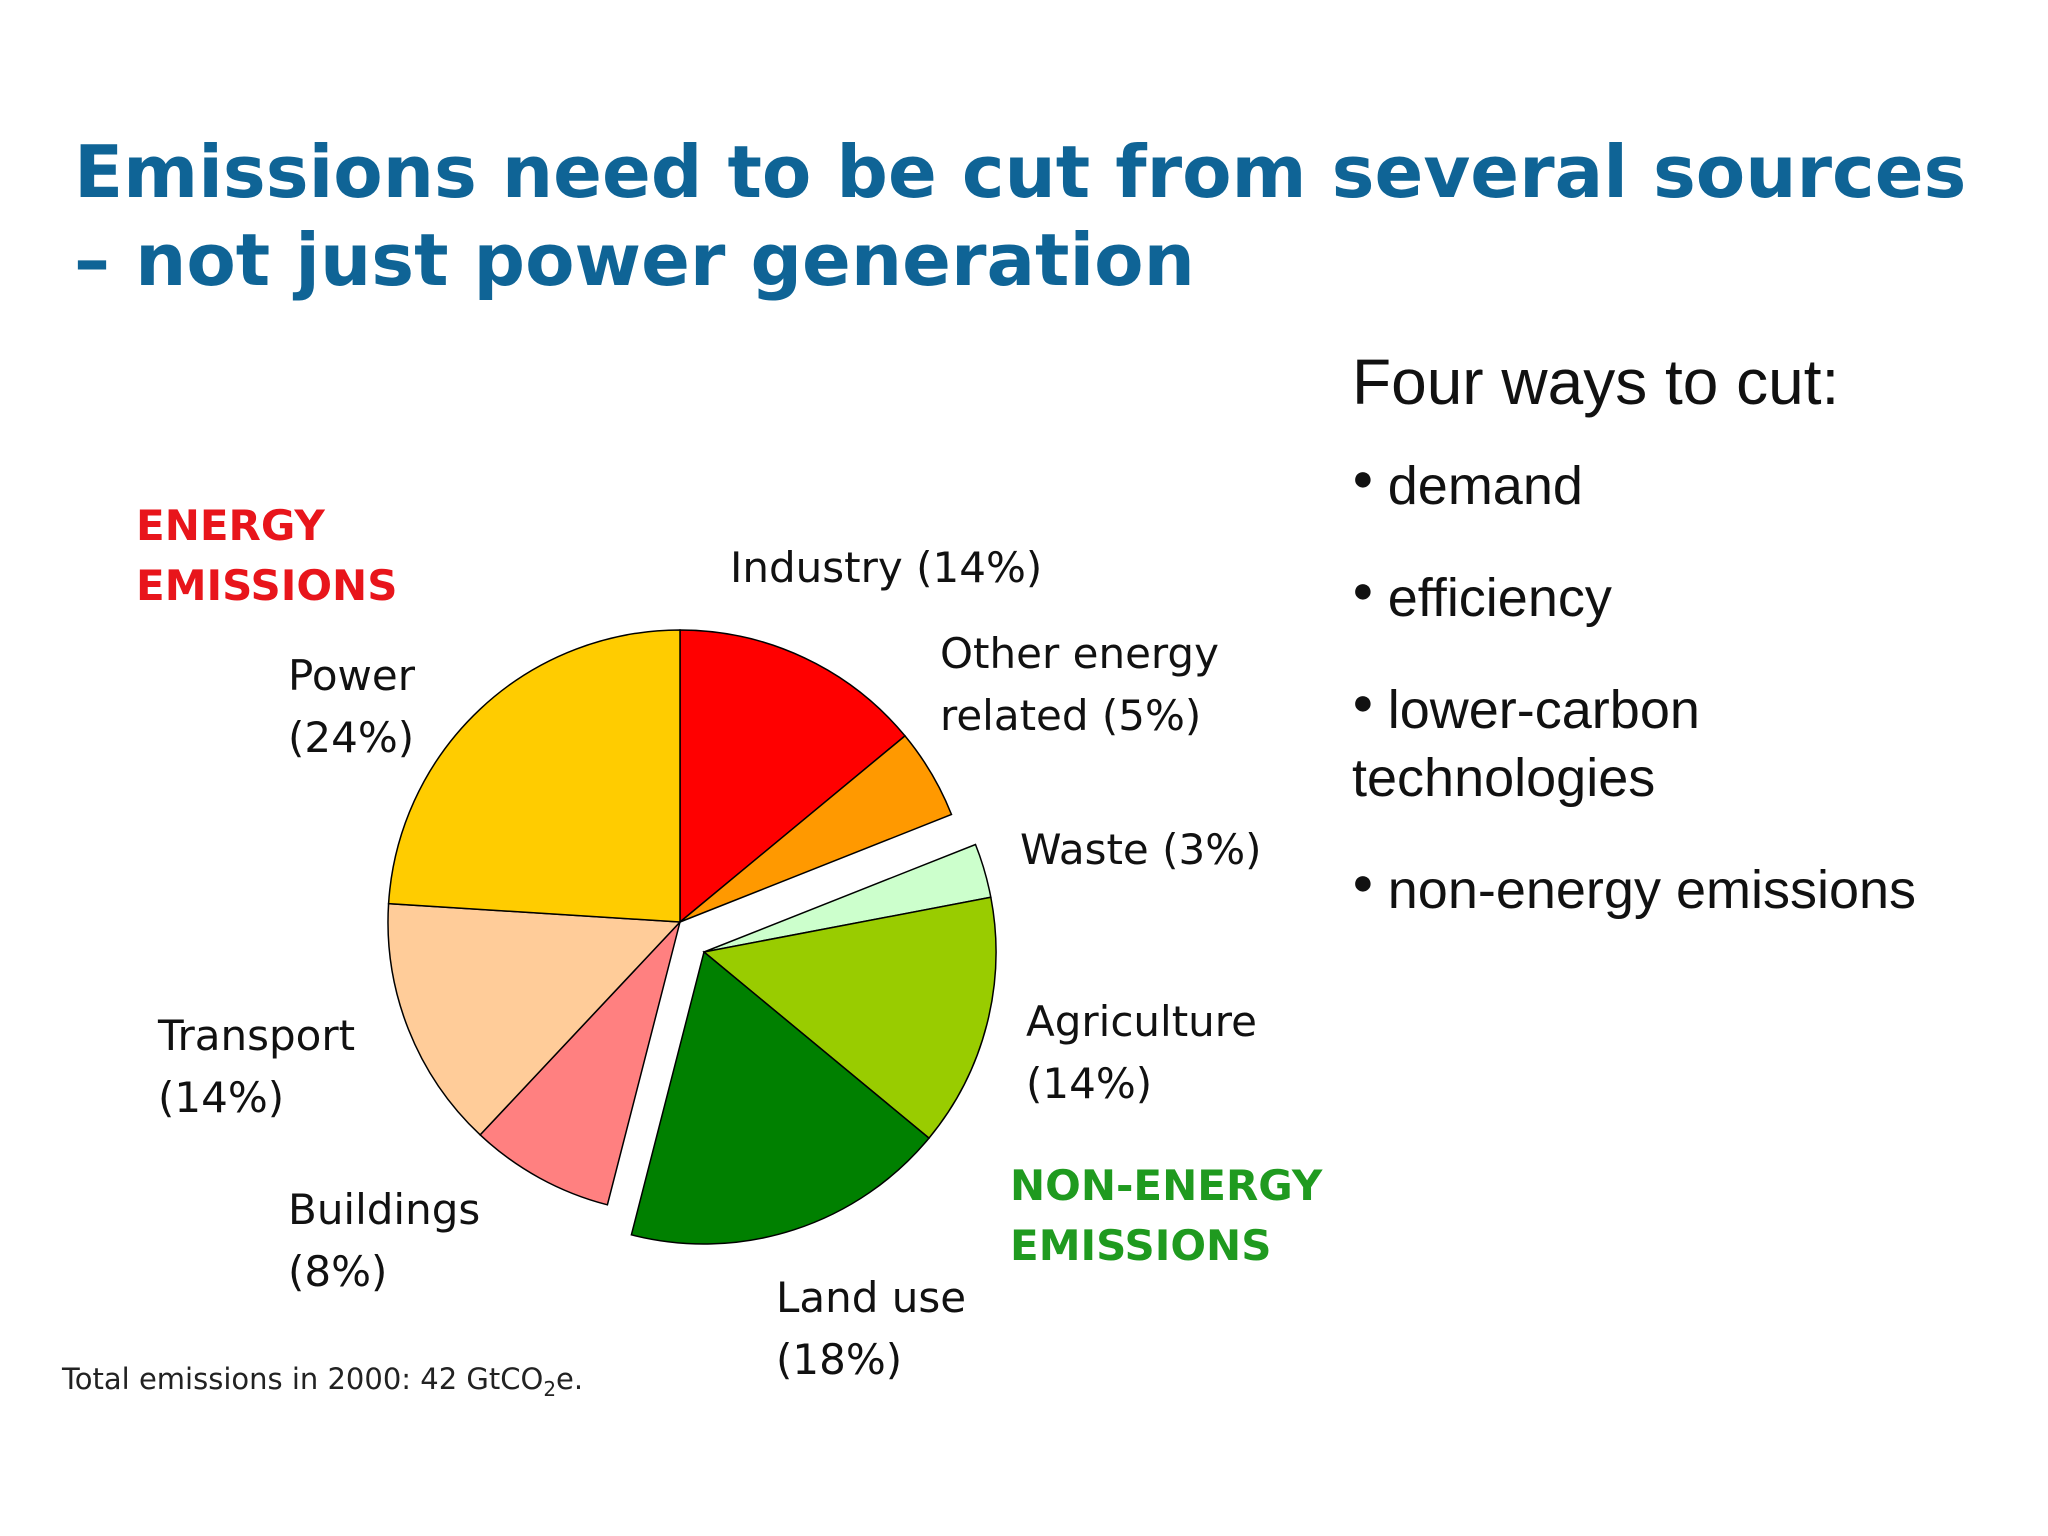  I want to click on title-line-2: – not just power generation, so click(634, 260).